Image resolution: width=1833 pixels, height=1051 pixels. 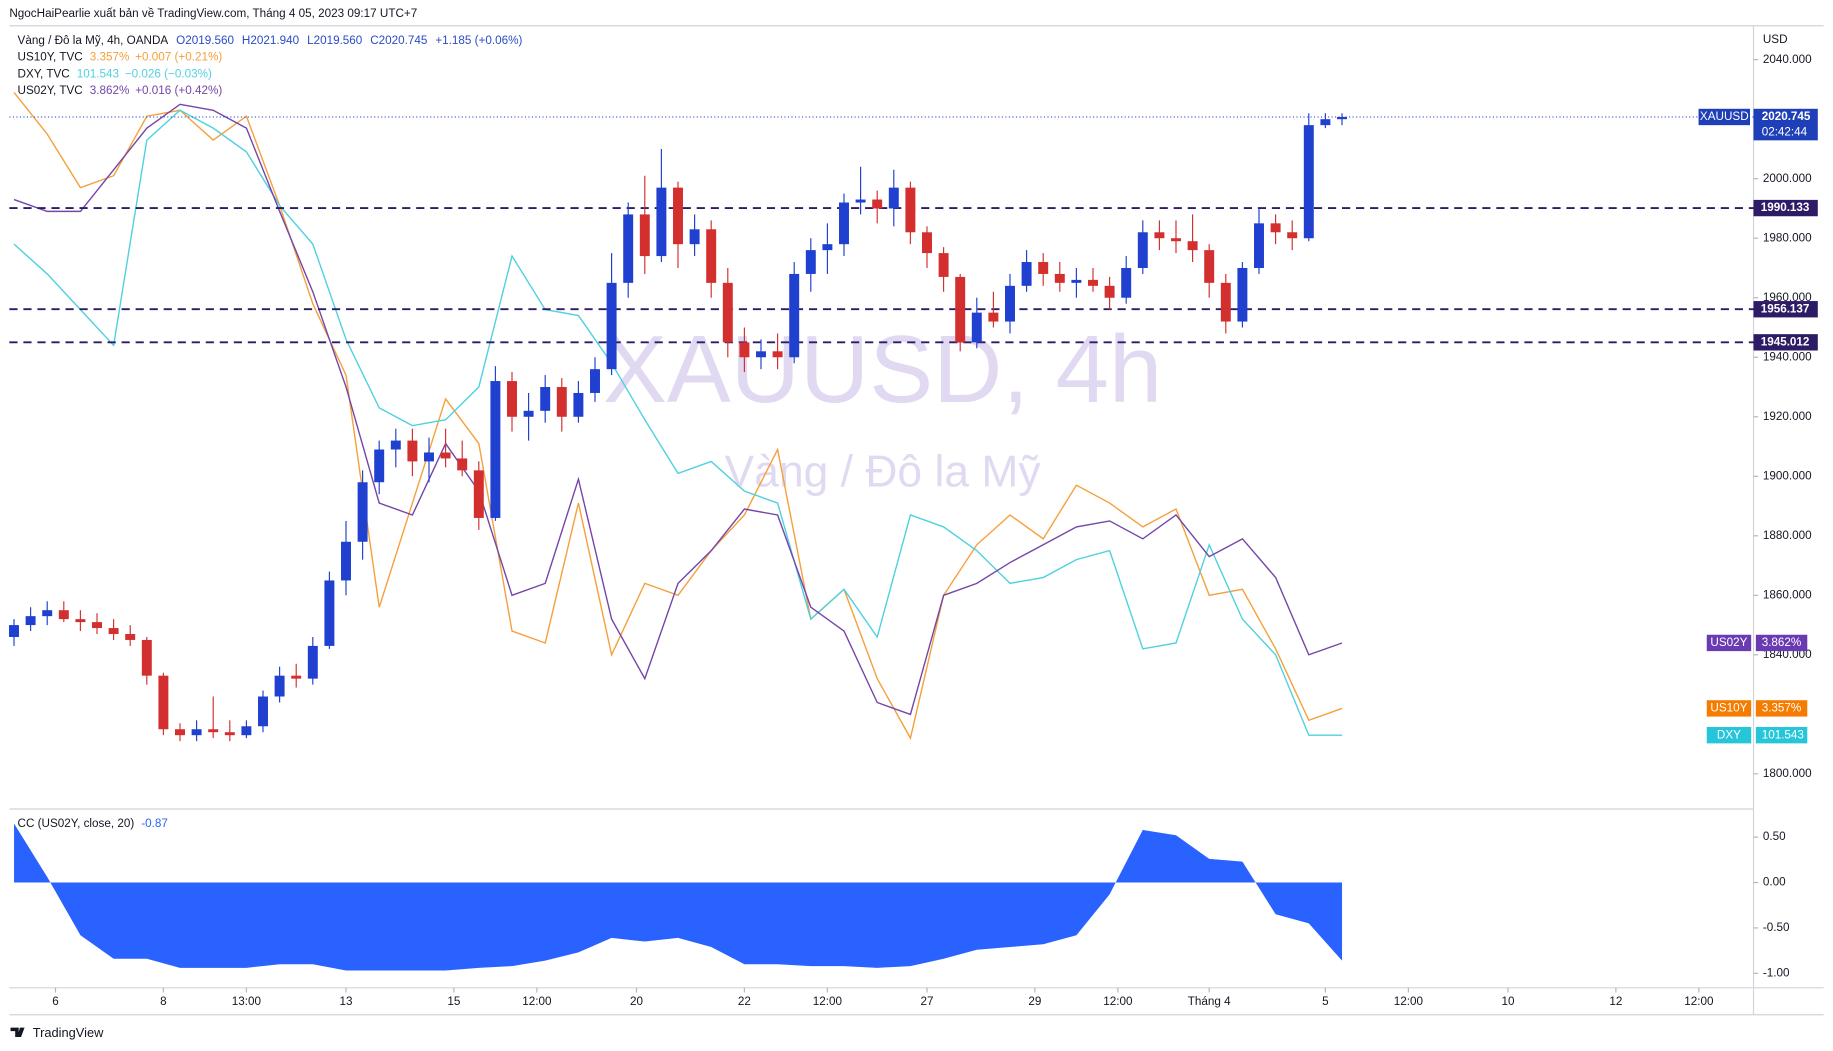 I want to click on x-tick-label: 15, so click(x=454, y=1001).